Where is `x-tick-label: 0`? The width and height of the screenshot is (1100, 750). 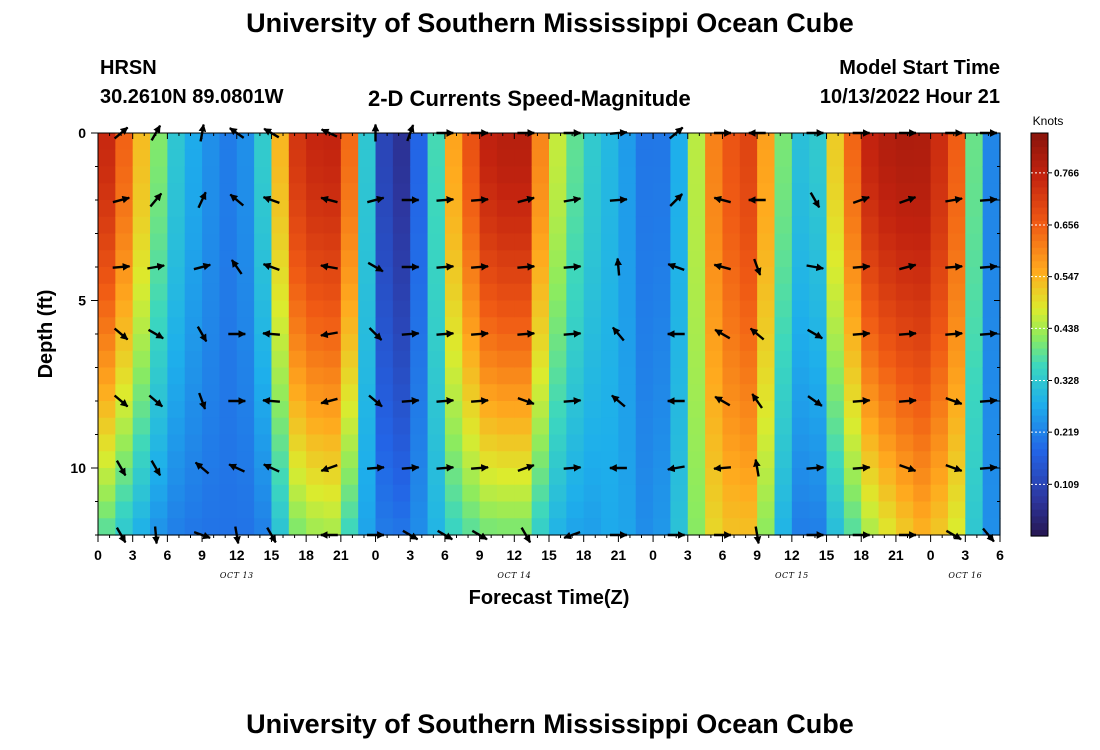
x-tick-label: 0 is located at coordinates (653, 555).